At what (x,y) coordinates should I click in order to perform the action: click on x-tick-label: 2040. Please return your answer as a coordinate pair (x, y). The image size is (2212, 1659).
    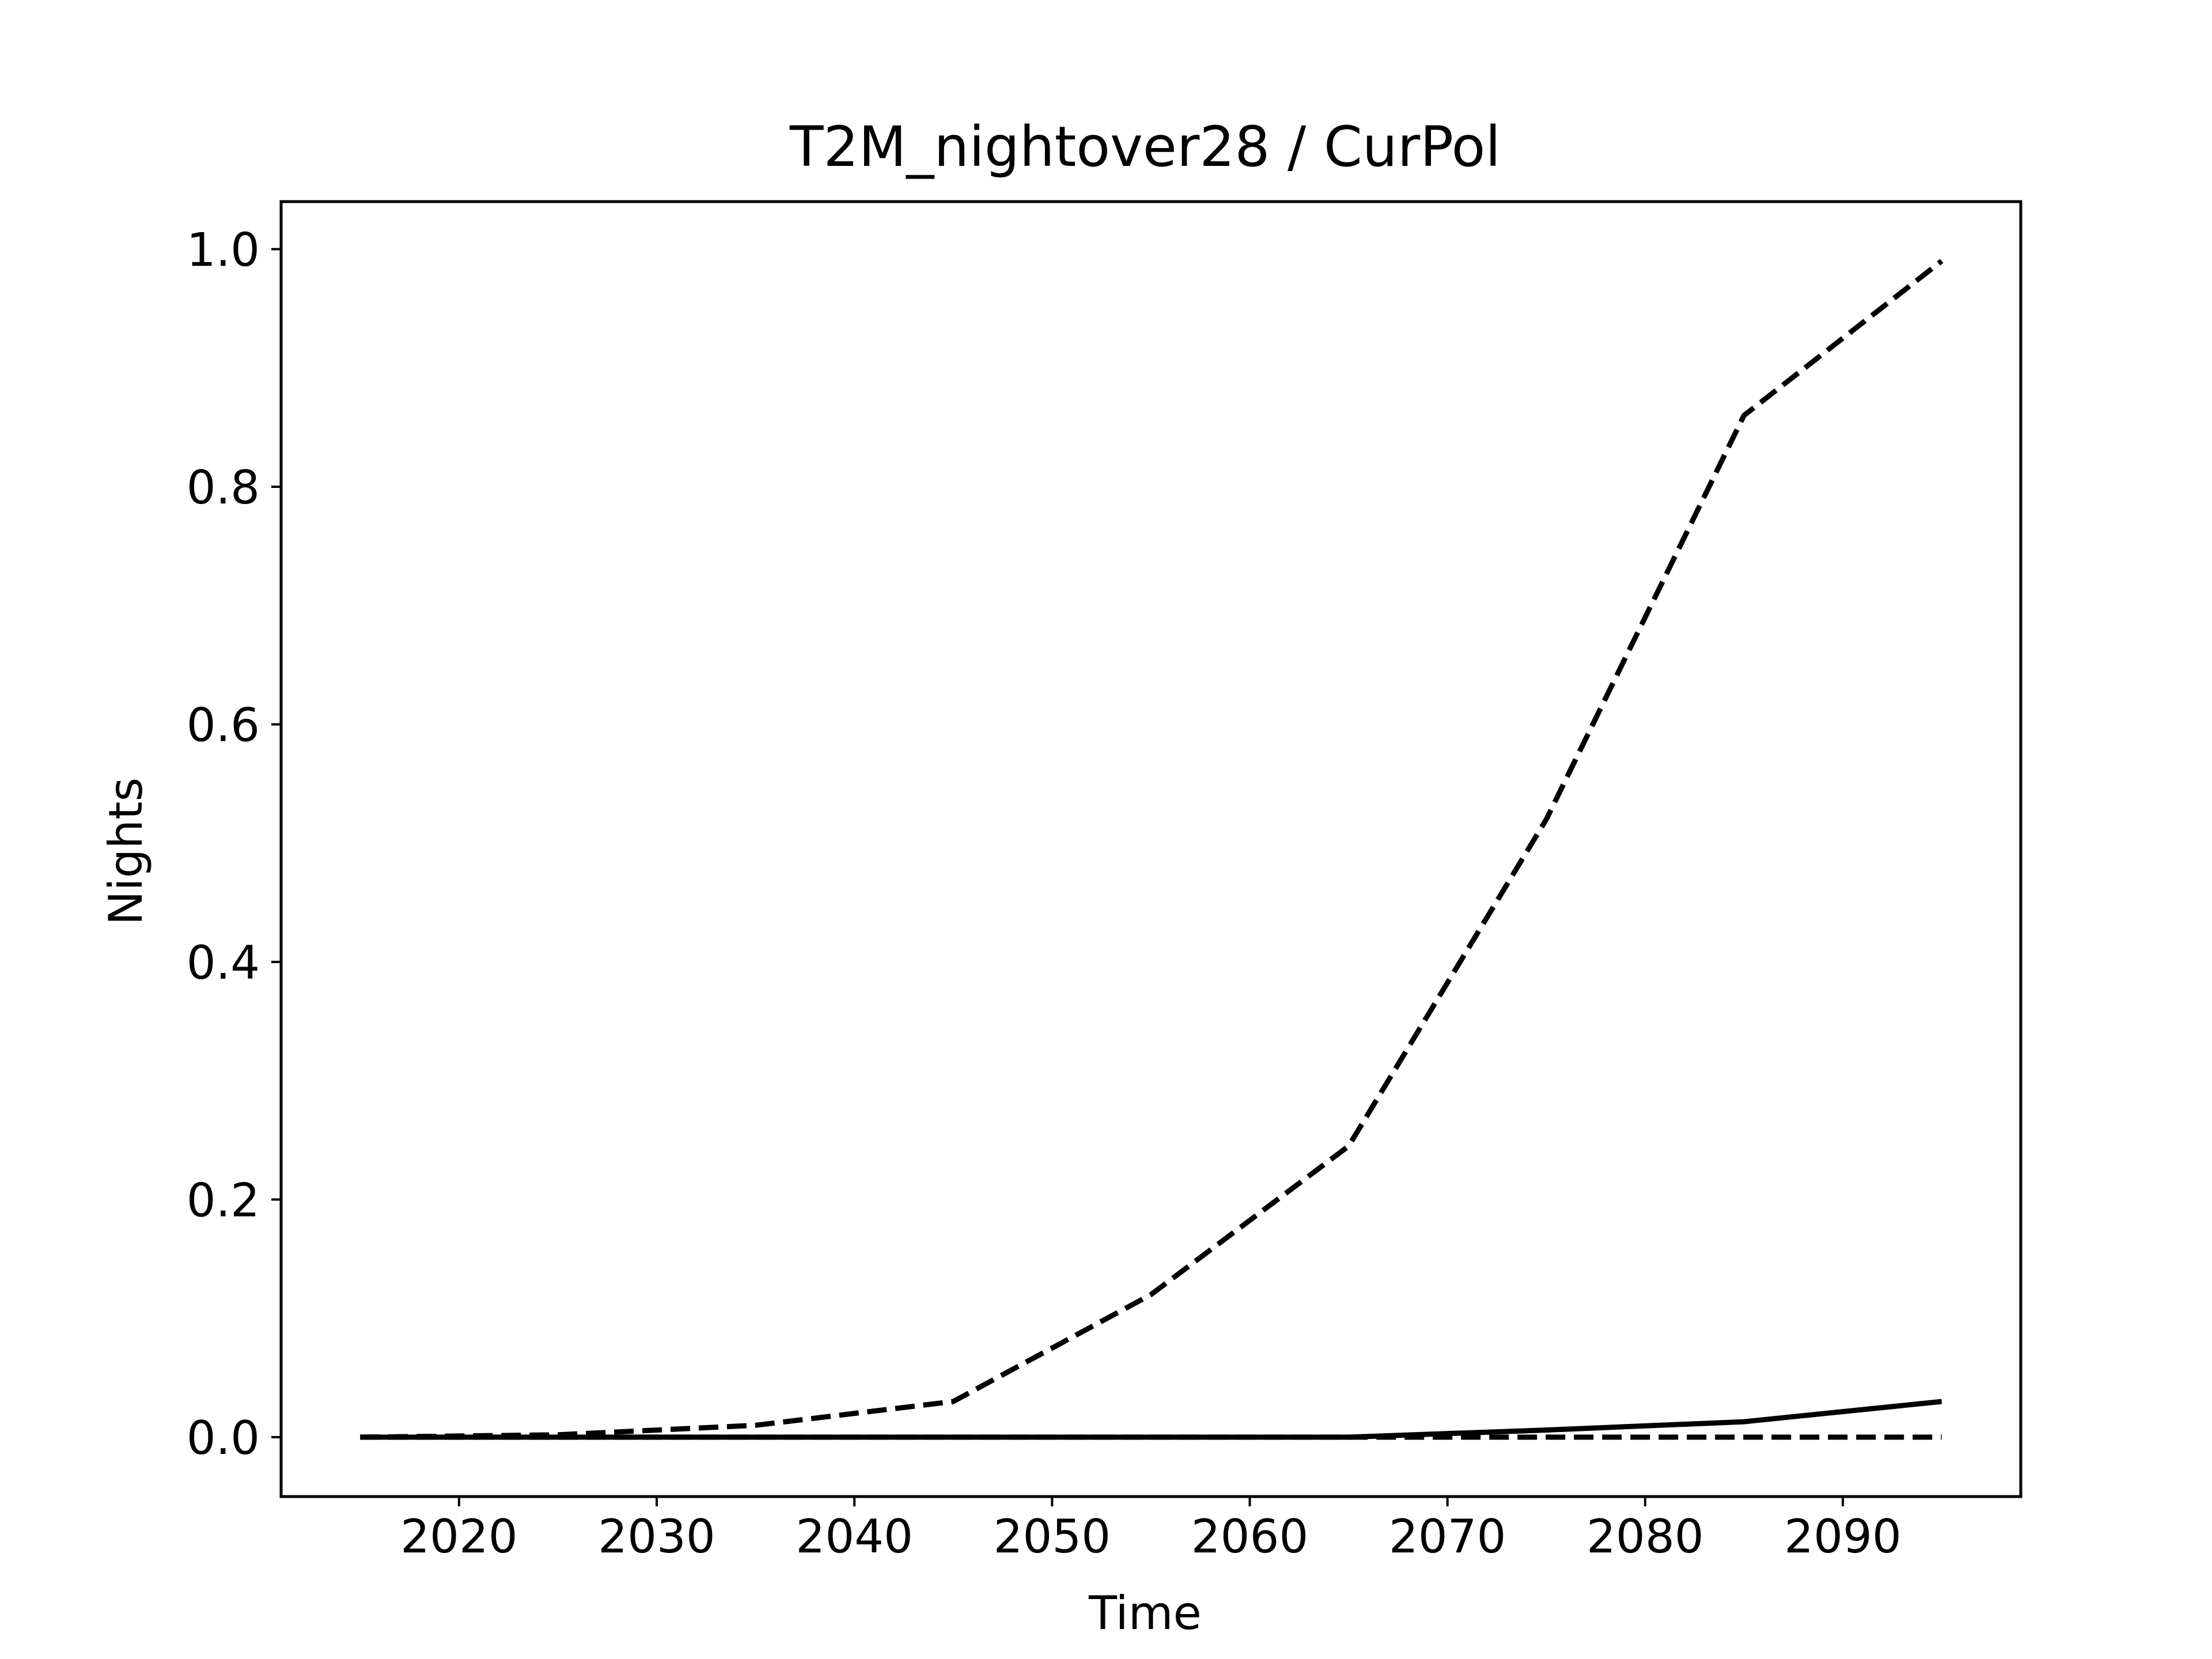
    Looking at the image, I should click on (854, 1536).